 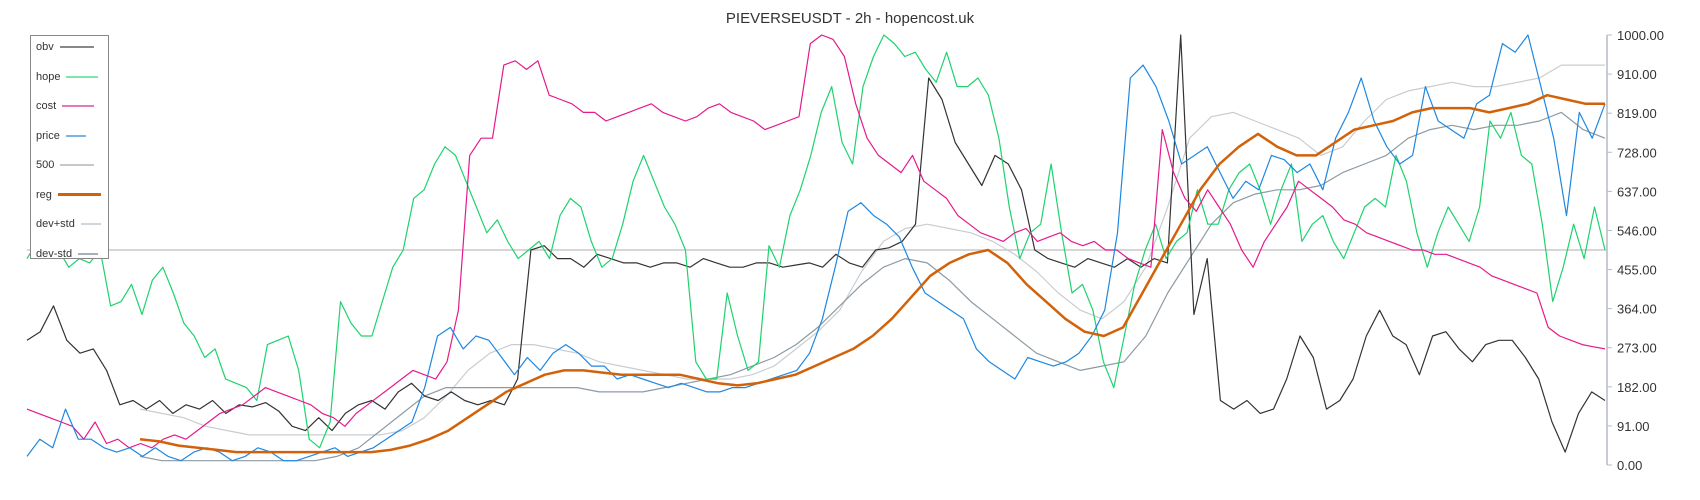 I want to click on legend-item-500: 500, so click(x=65, y=165).